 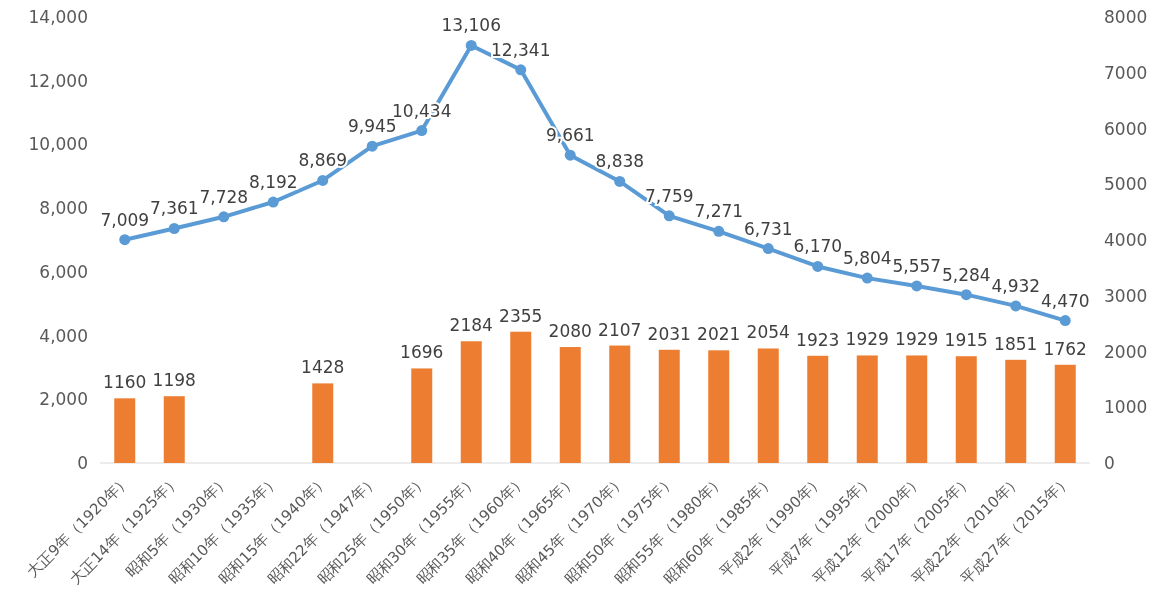 I want to click on y2-tick-label: 0, so click(x=1109, y=463).